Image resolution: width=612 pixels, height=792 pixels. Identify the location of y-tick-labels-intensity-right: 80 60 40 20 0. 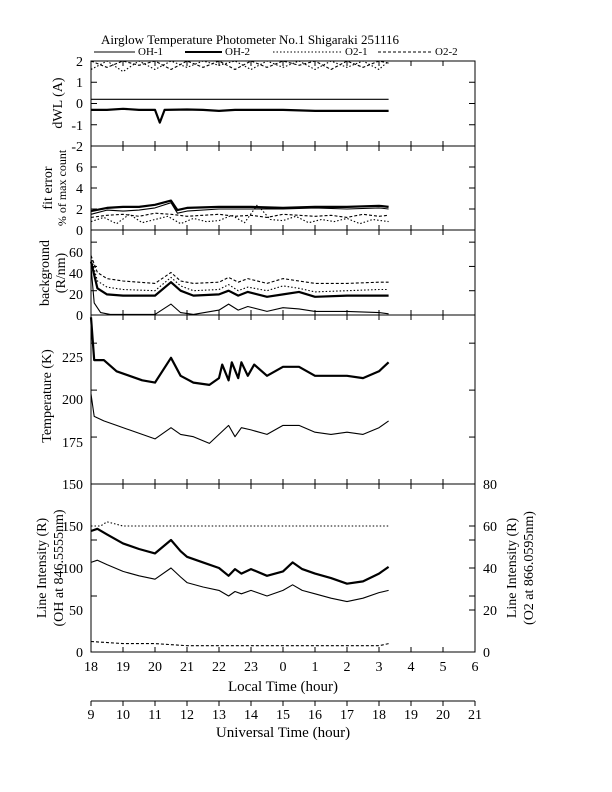
(490, 569).